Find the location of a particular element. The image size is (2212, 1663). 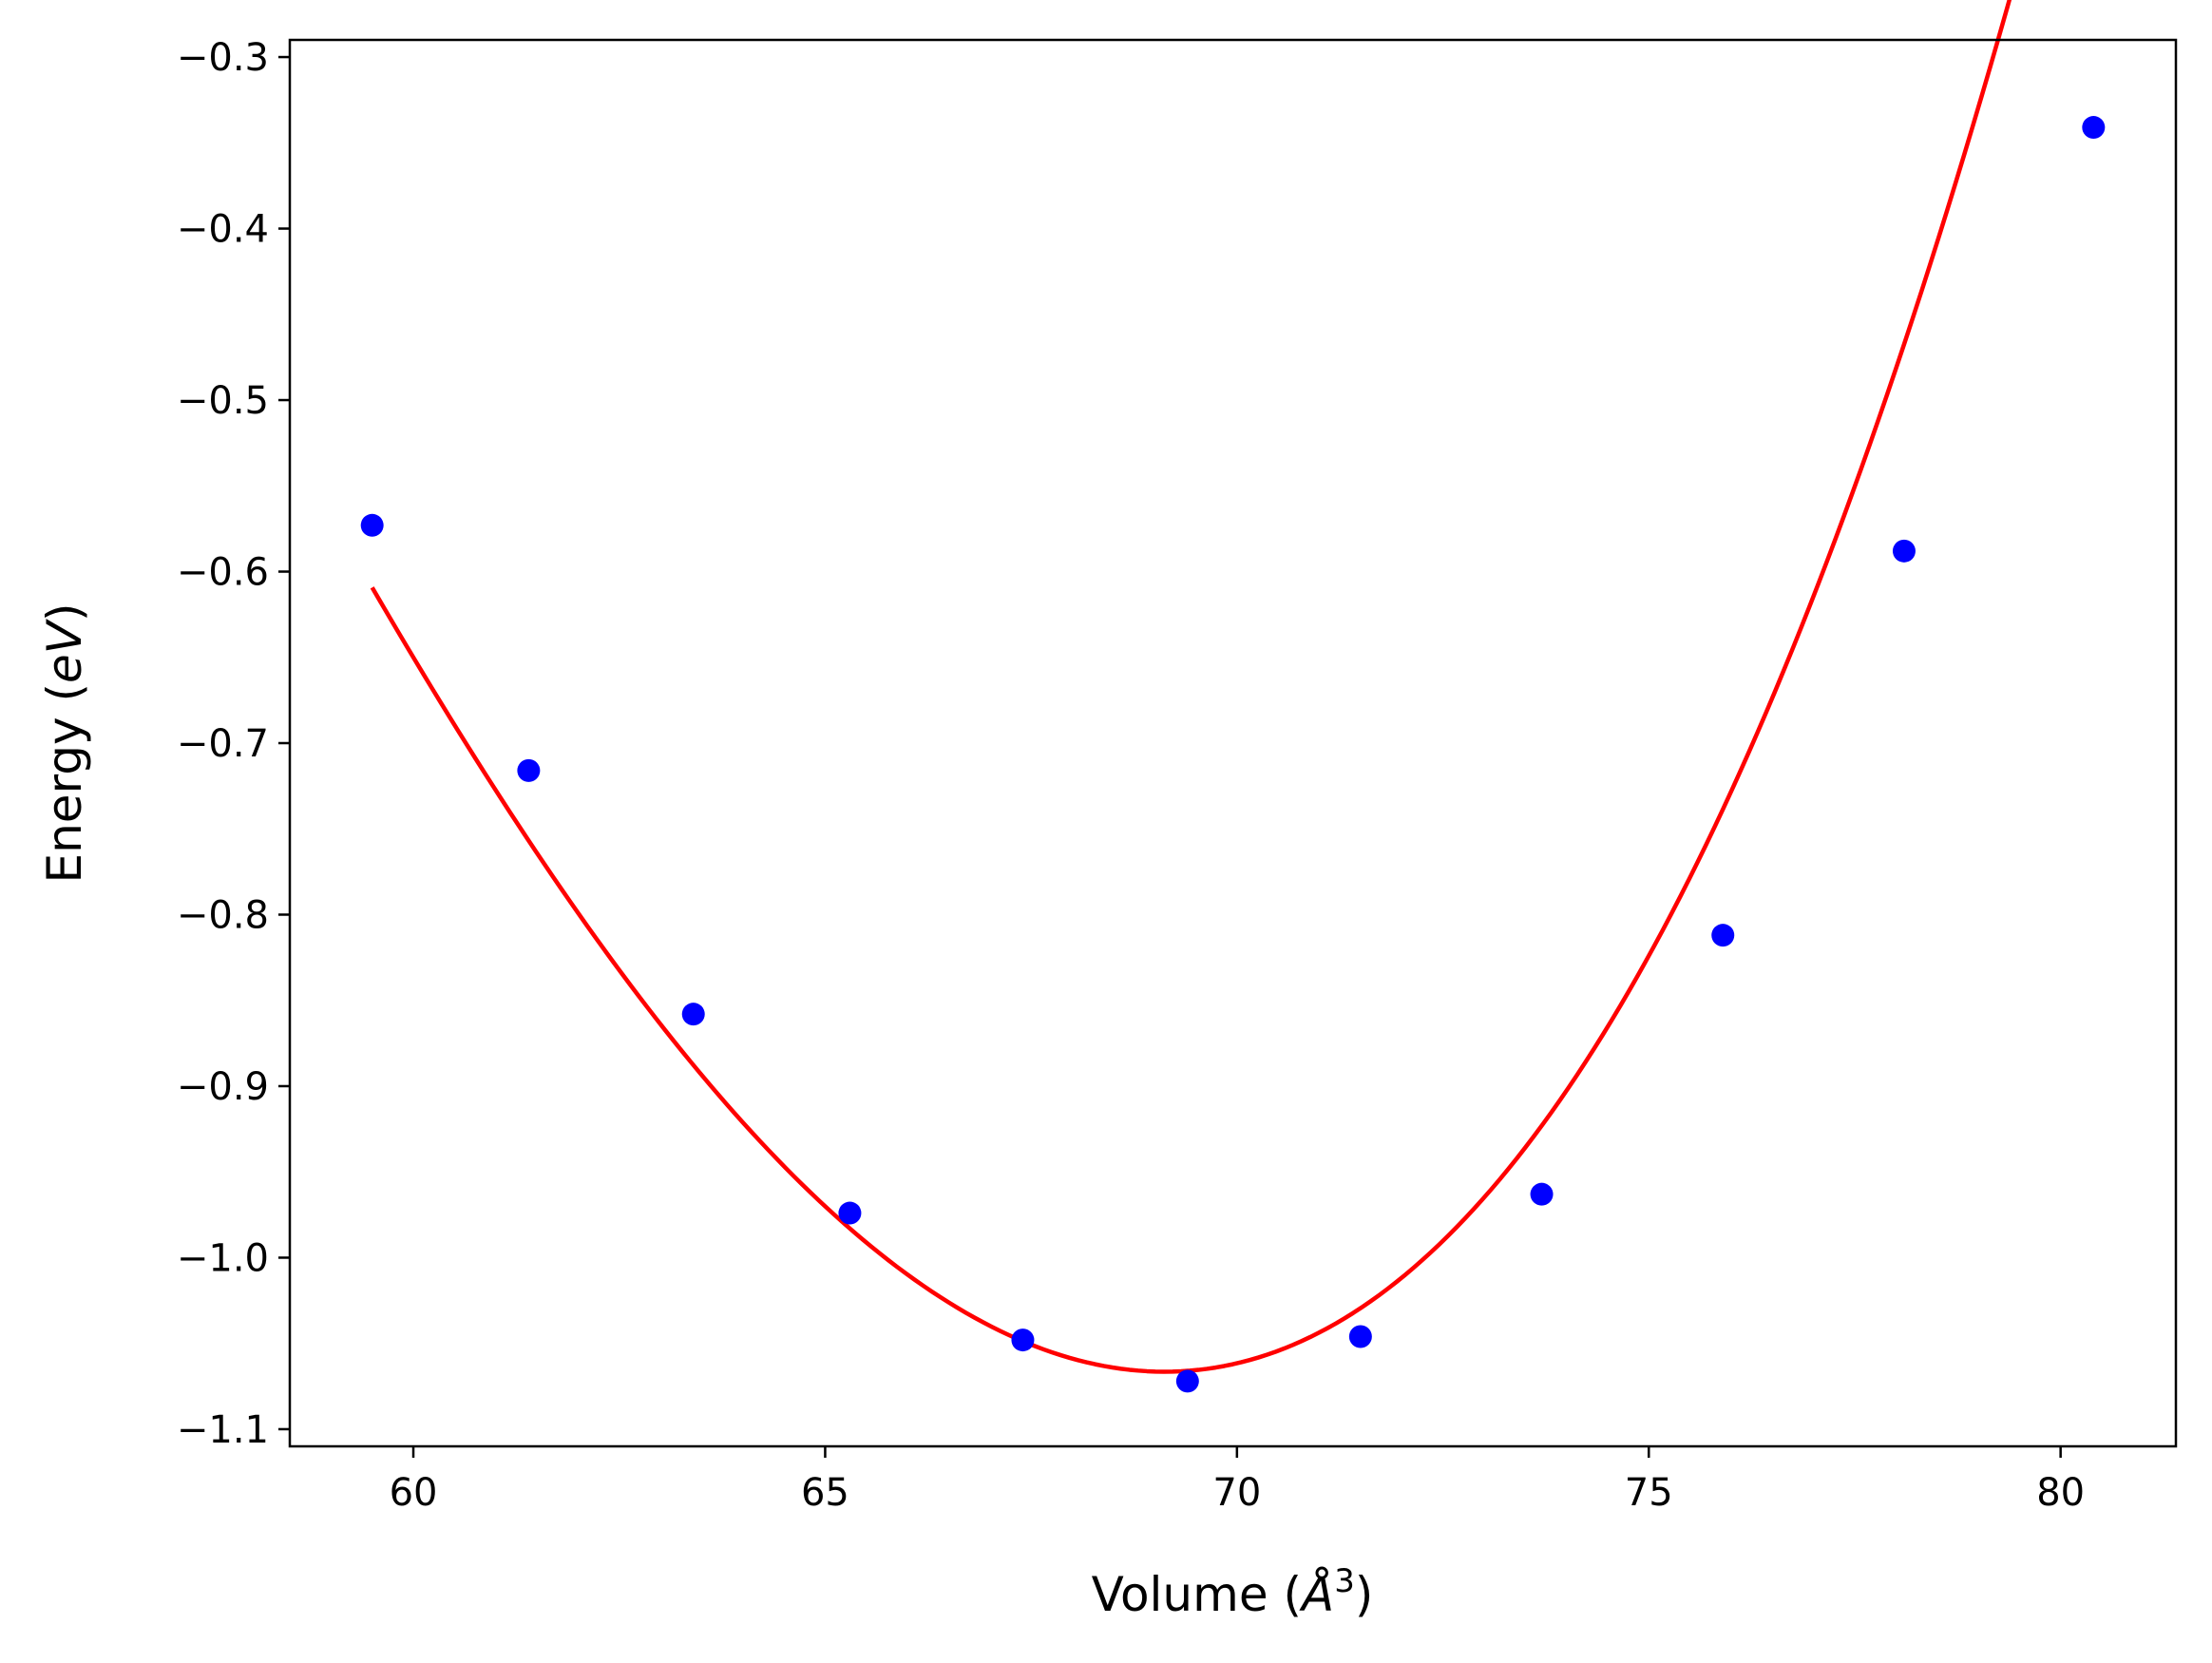

x-tick-label: 75 is located at coordinates (1649, 1493).